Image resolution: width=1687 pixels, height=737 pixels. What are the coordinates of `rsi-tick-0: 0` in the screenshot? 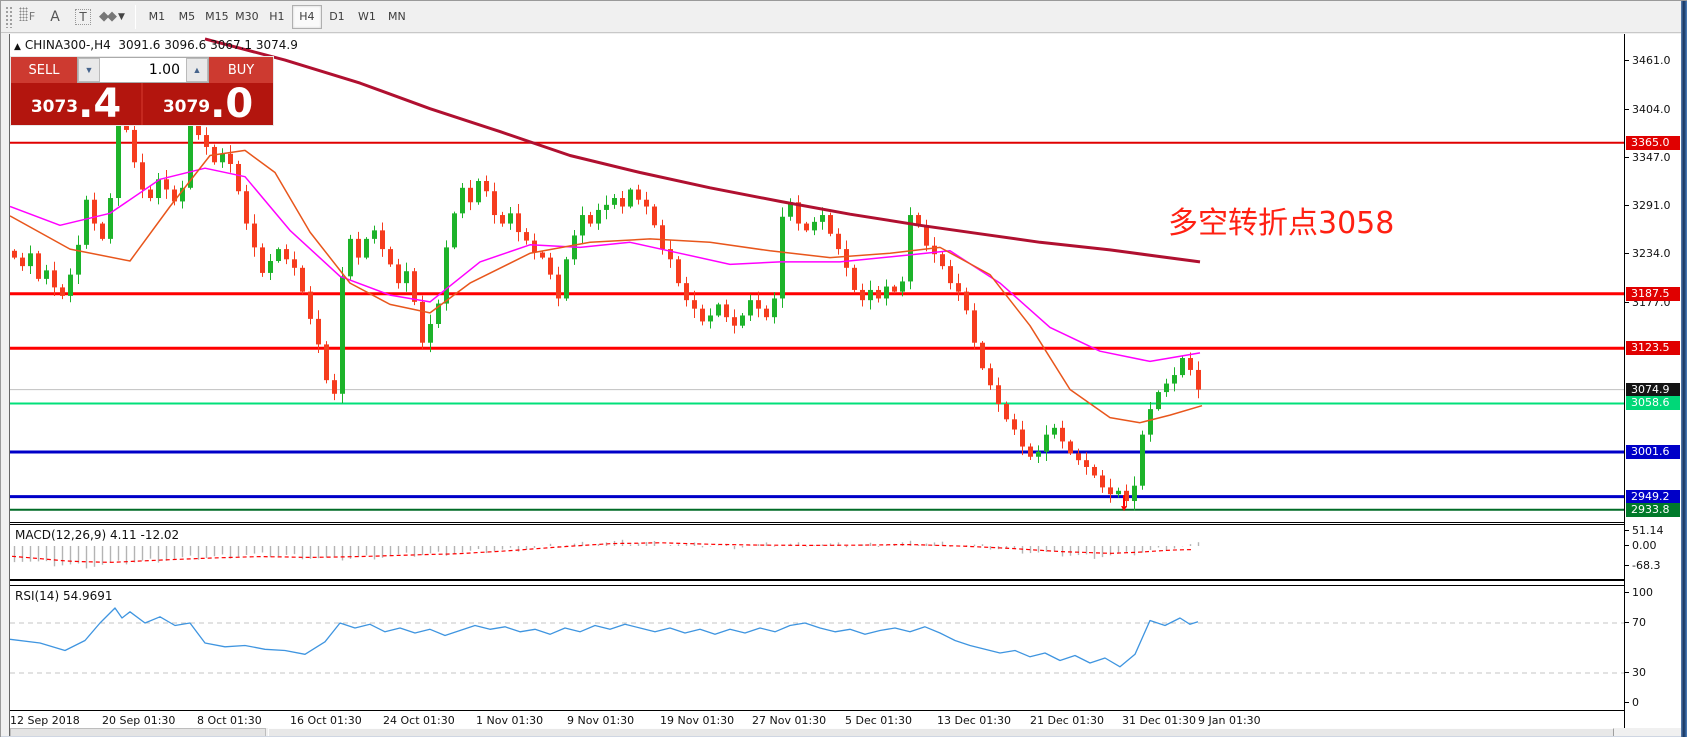 It's located at (1632, 702).